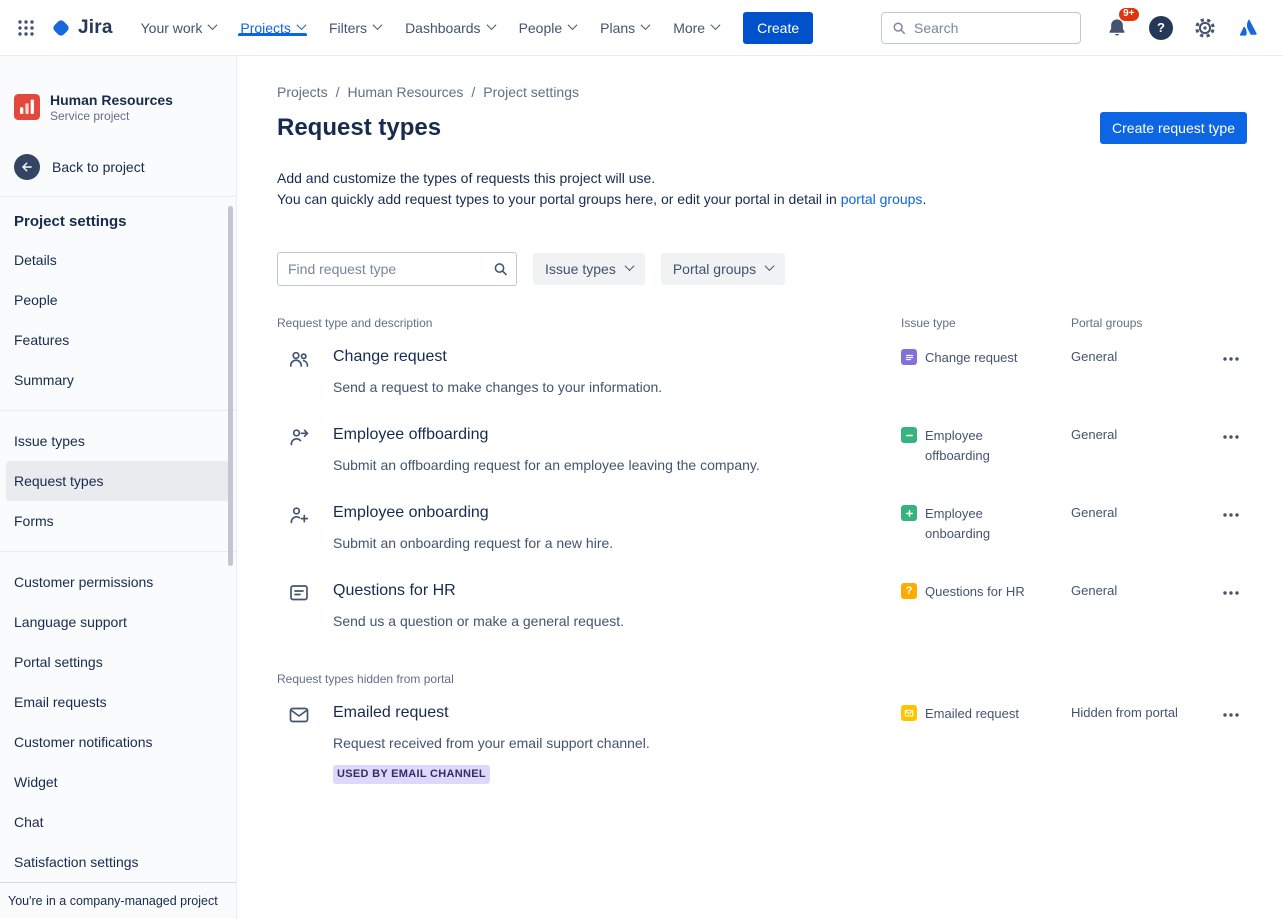 The height and width of the screenshot is (919, 1283). What do you see at coordinates (118, 410) in the screenshot?
I see `divider` at bounding box center [118, 410].